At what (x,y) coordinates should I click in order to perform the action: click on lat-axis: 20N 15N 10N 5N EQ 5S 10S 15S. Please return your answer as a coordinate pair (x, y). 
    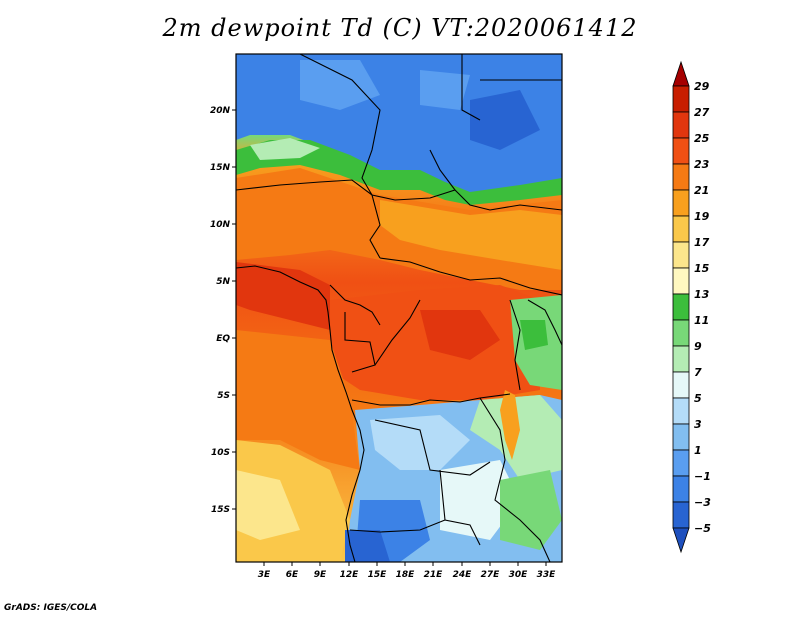
    Looking at the image, I should click on (220, 310).